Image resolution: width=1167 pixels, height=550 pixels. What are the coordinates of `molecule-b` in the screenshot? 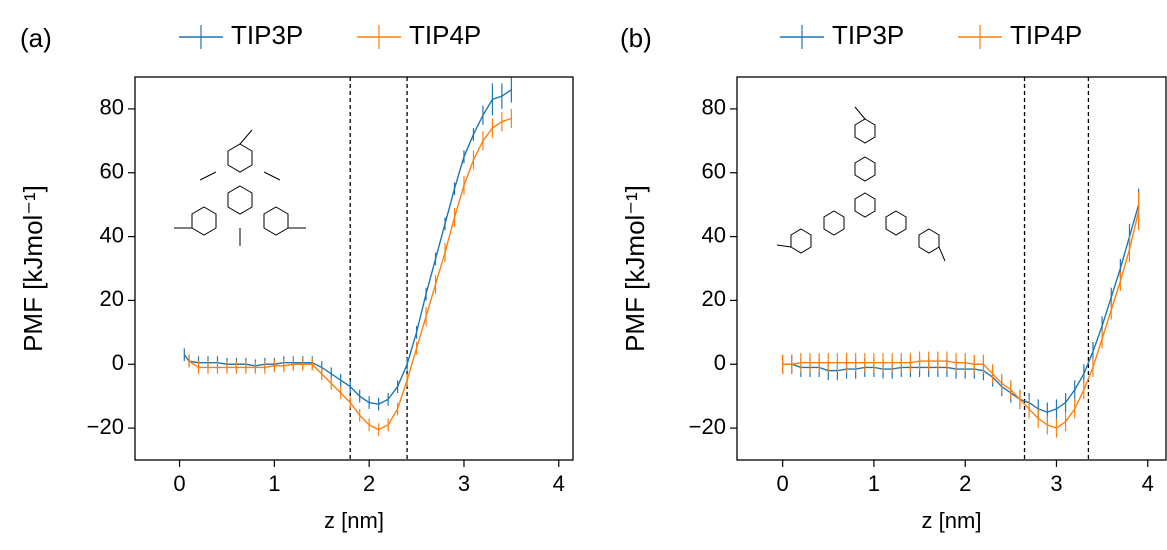 It's located at (861, 184).